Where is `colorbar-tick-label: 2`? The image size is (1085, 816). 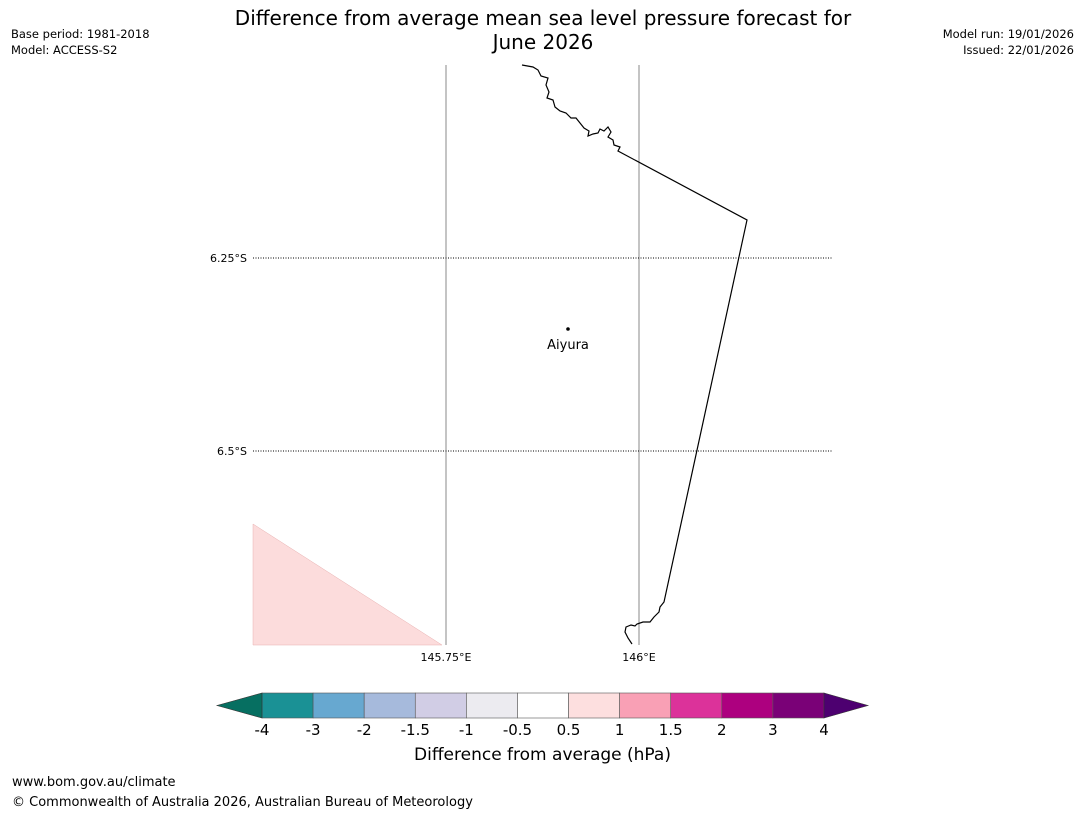
colorbar-tick-label: 2 is located at coordinates (722, 730).